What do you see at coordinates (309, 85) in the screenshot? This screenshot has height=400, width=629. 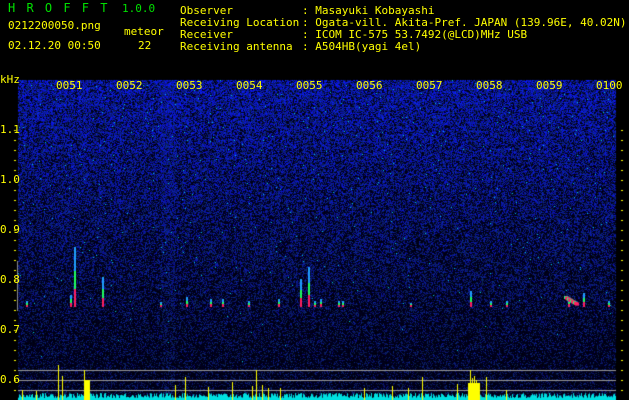 I see `time-tick-label: 0055` at bounding box center [309, 85].